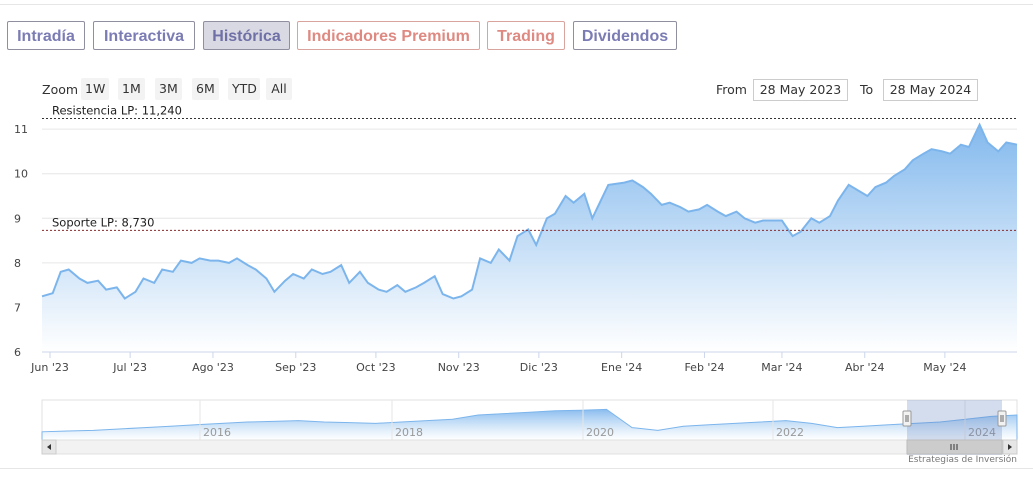  I want to click on scrollbar-track, so click(529, 447).